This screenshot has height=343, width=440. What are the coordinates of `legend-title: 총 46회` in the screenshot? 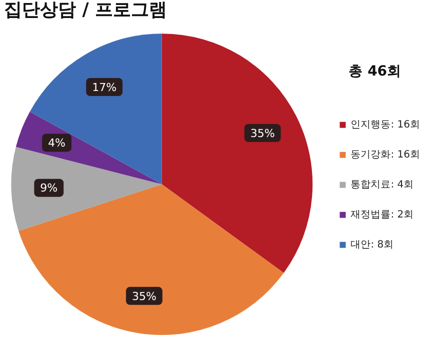 It's located at (375, 72).